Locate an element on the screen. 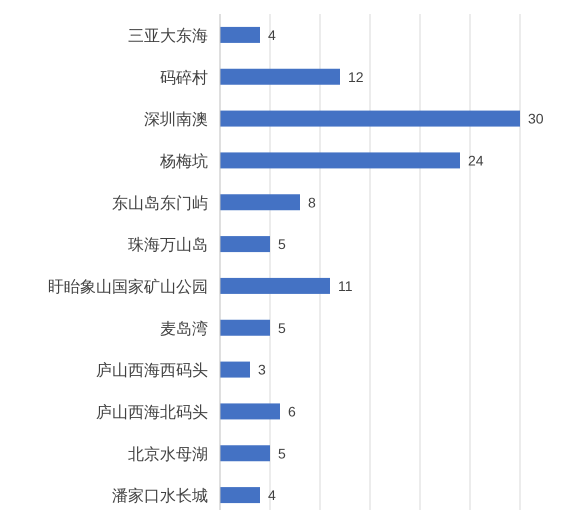 The width and height of the screenshot is (566, 516). data-label: 8 is located at coordinates (312, 202).